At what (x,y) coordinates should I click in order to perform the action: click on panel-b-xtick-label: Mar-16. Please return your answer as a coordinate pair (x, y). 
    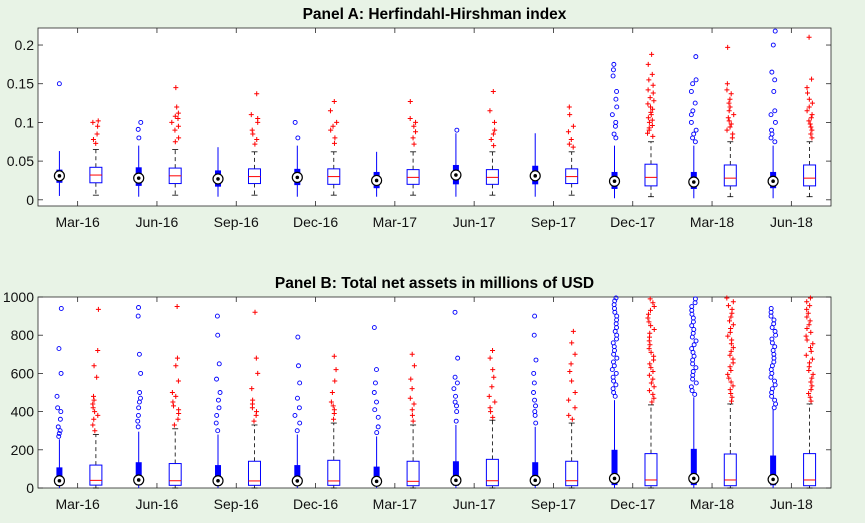
    Looking at the image, I should click on (77, 504).